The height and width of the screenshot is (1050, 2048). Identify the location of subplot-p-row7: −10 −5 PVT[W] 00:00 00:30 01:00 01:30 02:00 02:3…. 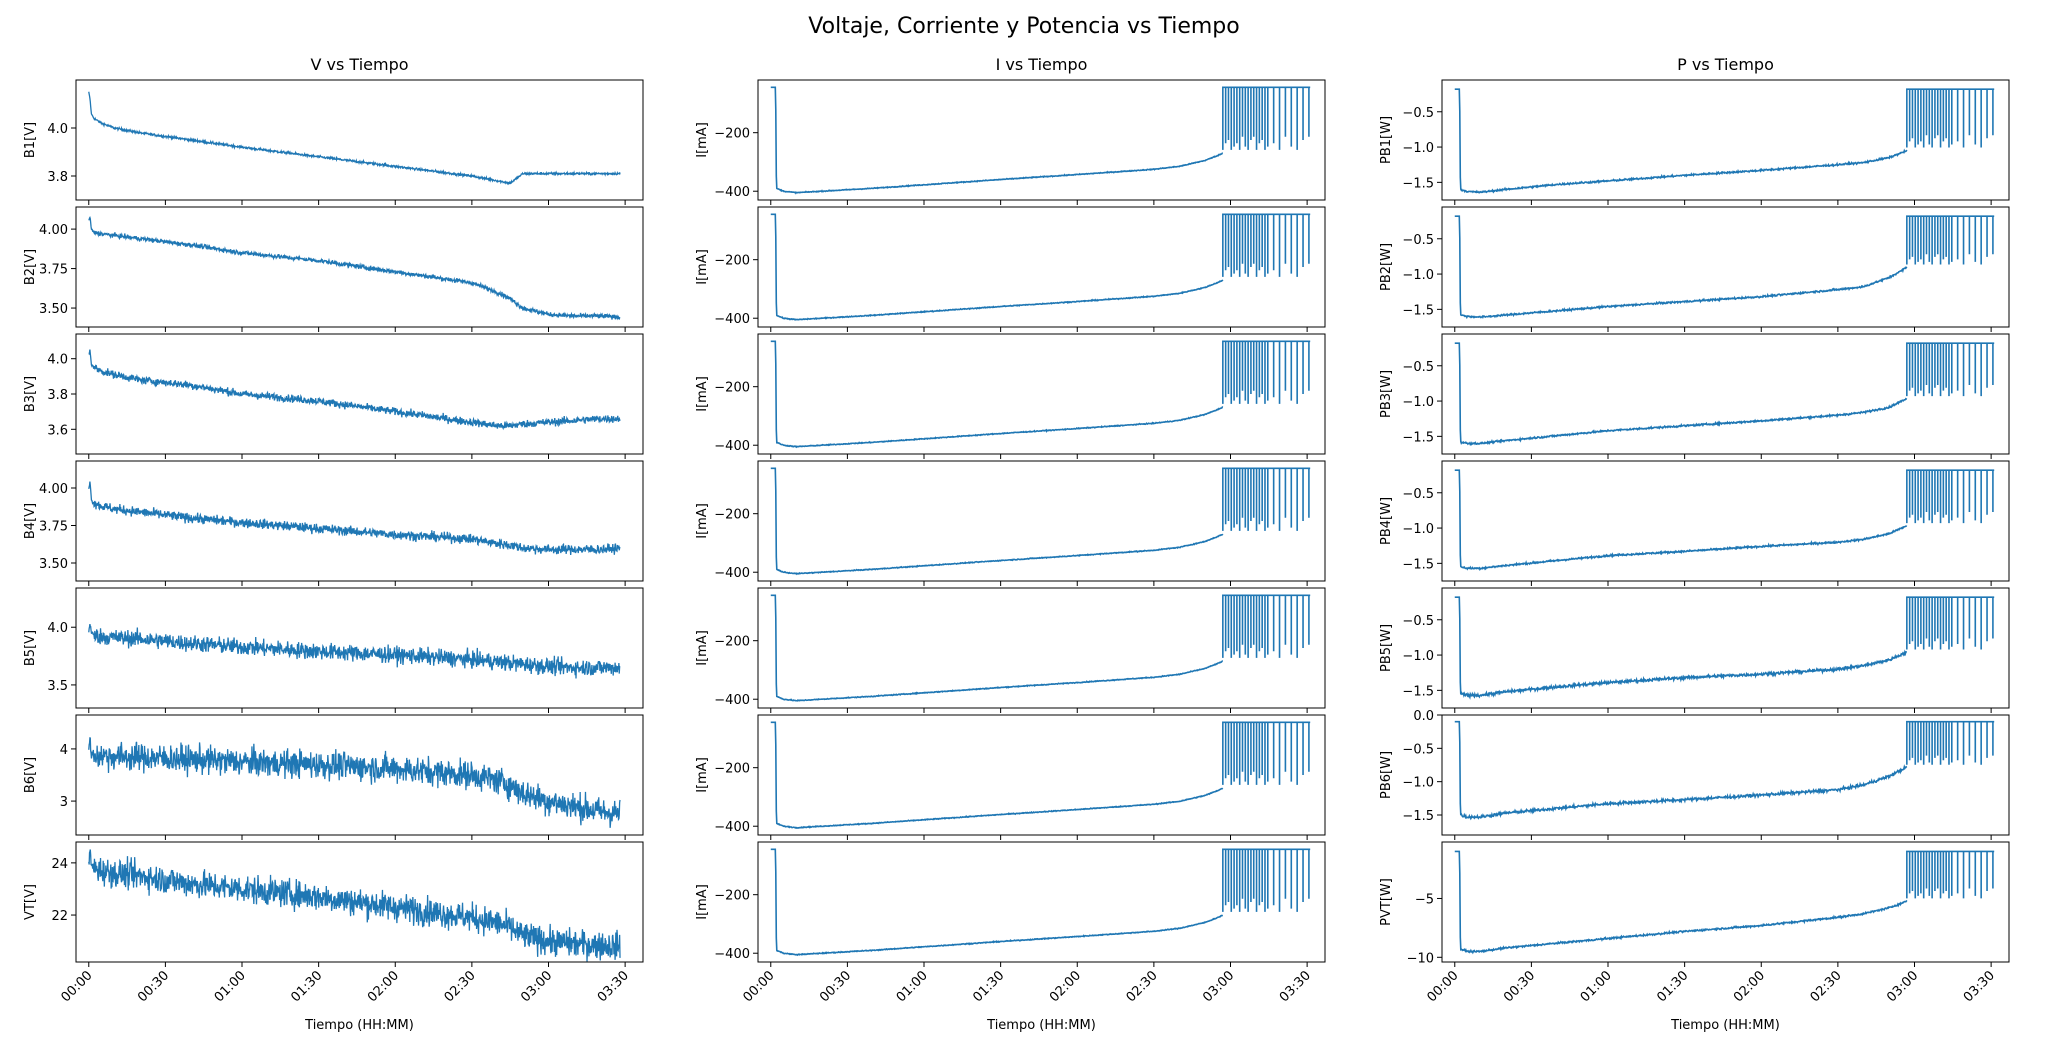
(1694, 937).